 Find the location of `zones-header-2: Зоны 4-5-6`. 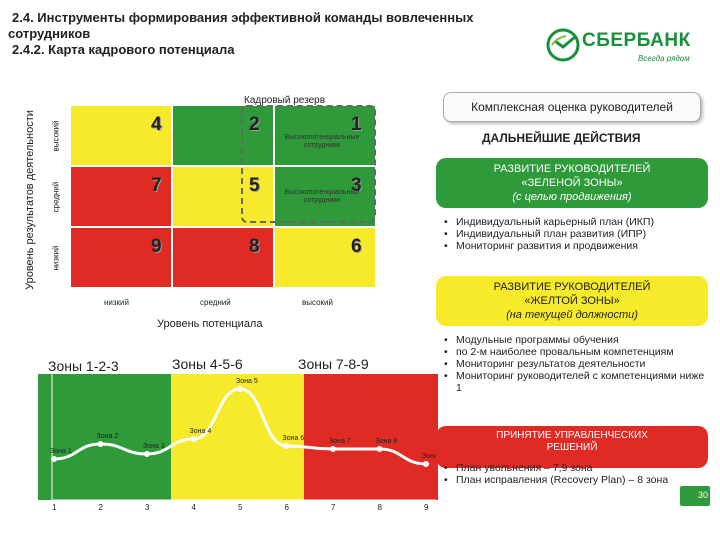

zones-header-2: Зоны 4-5-6 is located at coordinates (207, 364).